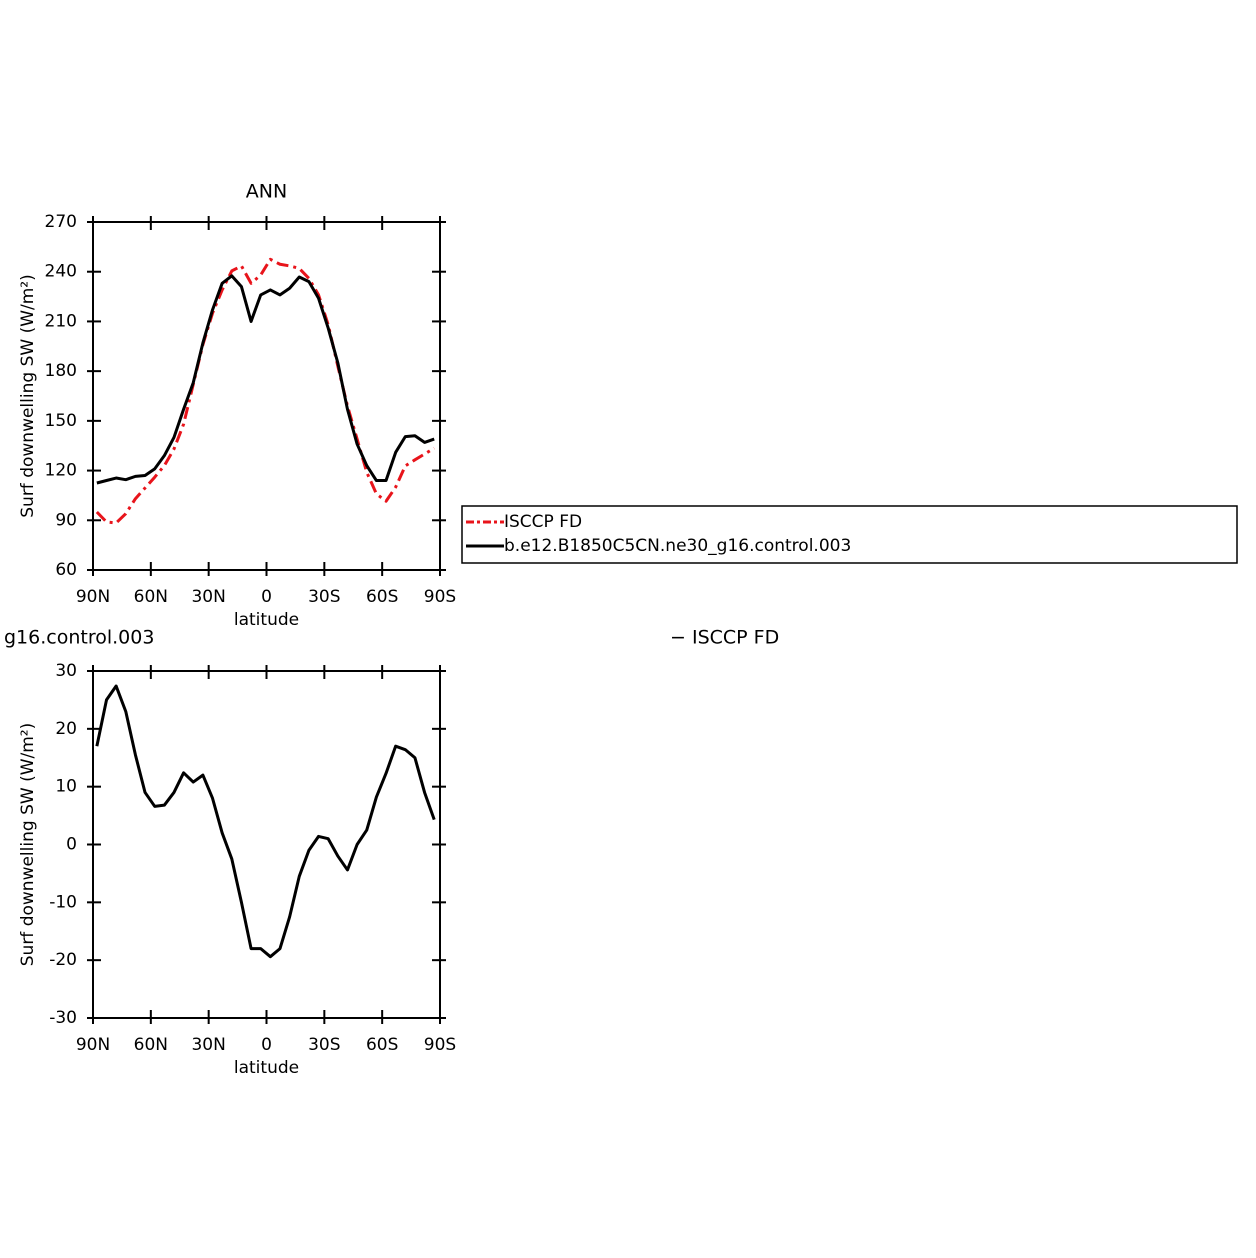  I want to click on y-tick-label: 10, so click(66, 787).